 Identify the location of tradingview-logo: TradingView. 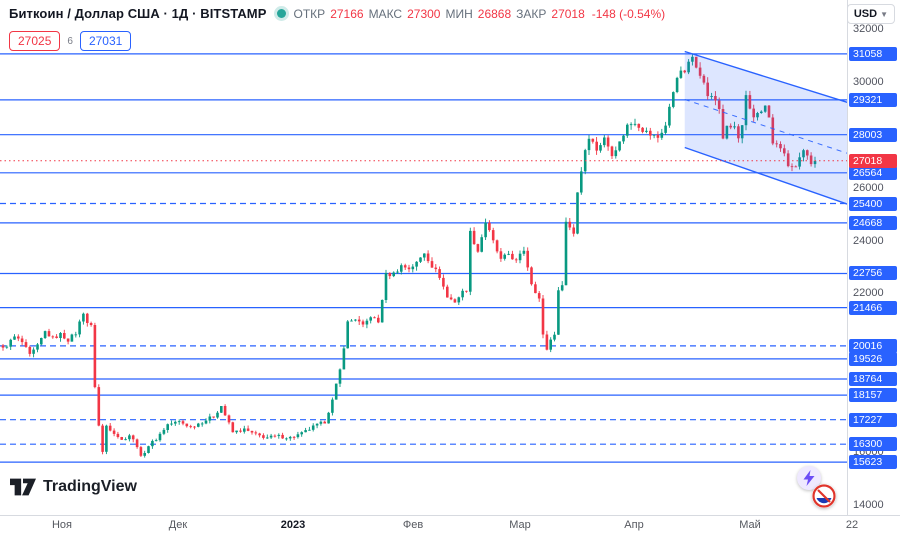
(73, 487).